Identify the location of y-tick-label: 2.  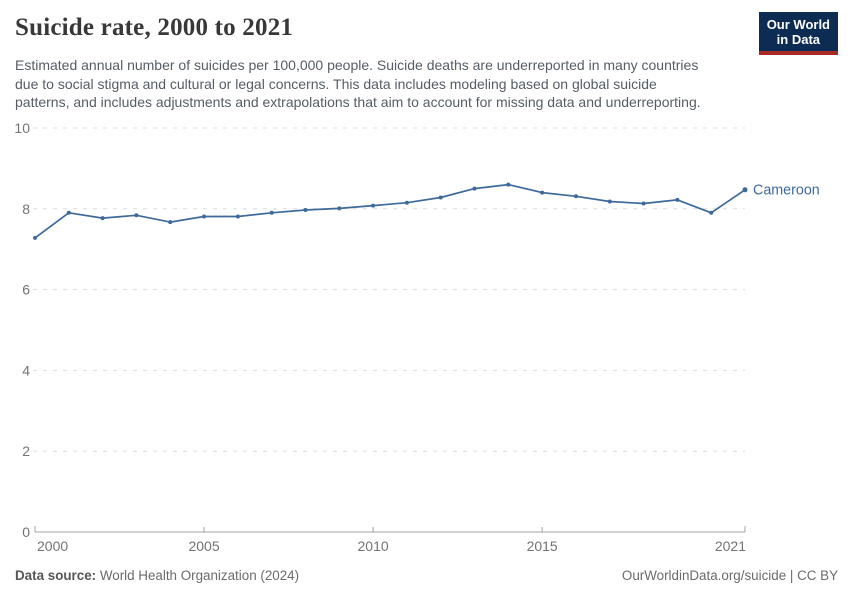
(26, 451).